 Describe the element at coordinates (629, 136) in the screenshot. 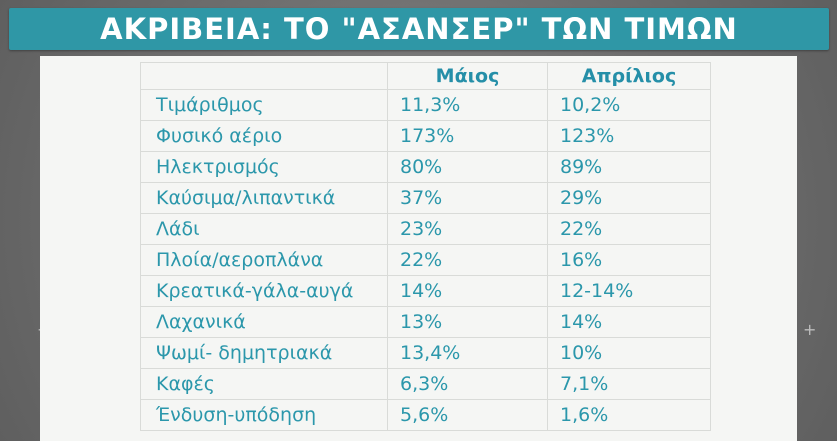

I see `april-value-cell: 123%` at that location.